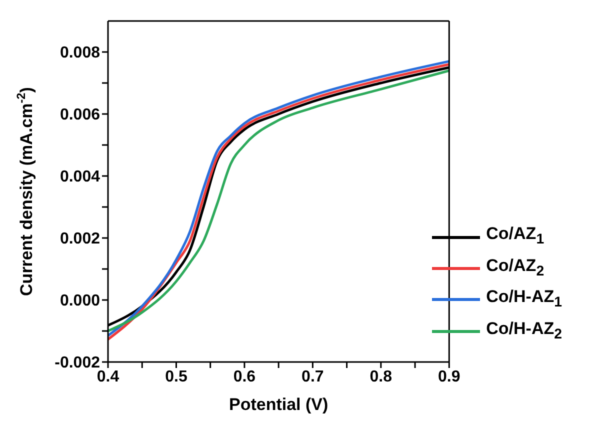  What do you see at coordinates (449, 377) in the screenshot?
I see `x-tick-label: 0.9` at bounding box center [449, 377].